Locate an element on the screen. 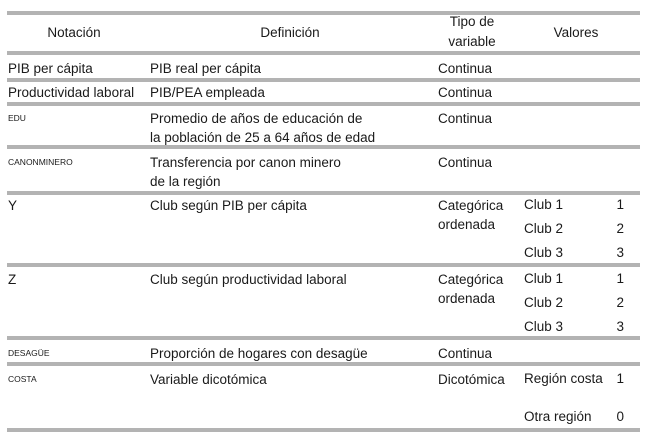 This screenshot has width=647, height=436. definition-cell-line: PIB/PEA empleada is located at coordinates (207, 92).